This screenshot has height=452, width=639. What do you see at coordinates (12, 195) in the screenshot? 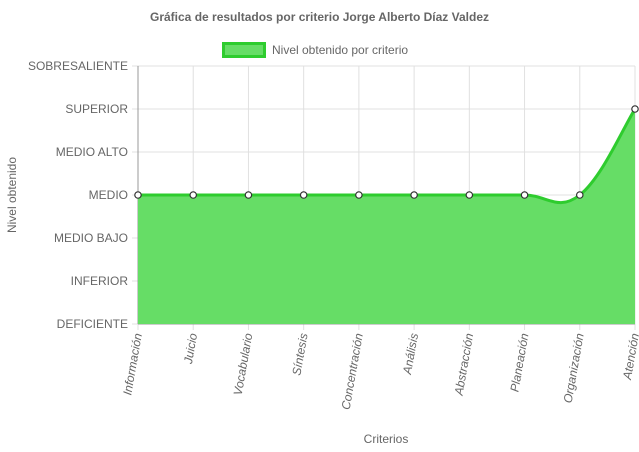
I see `y-axis-title: Nivel obtenido` at bounding box center [12, 195].